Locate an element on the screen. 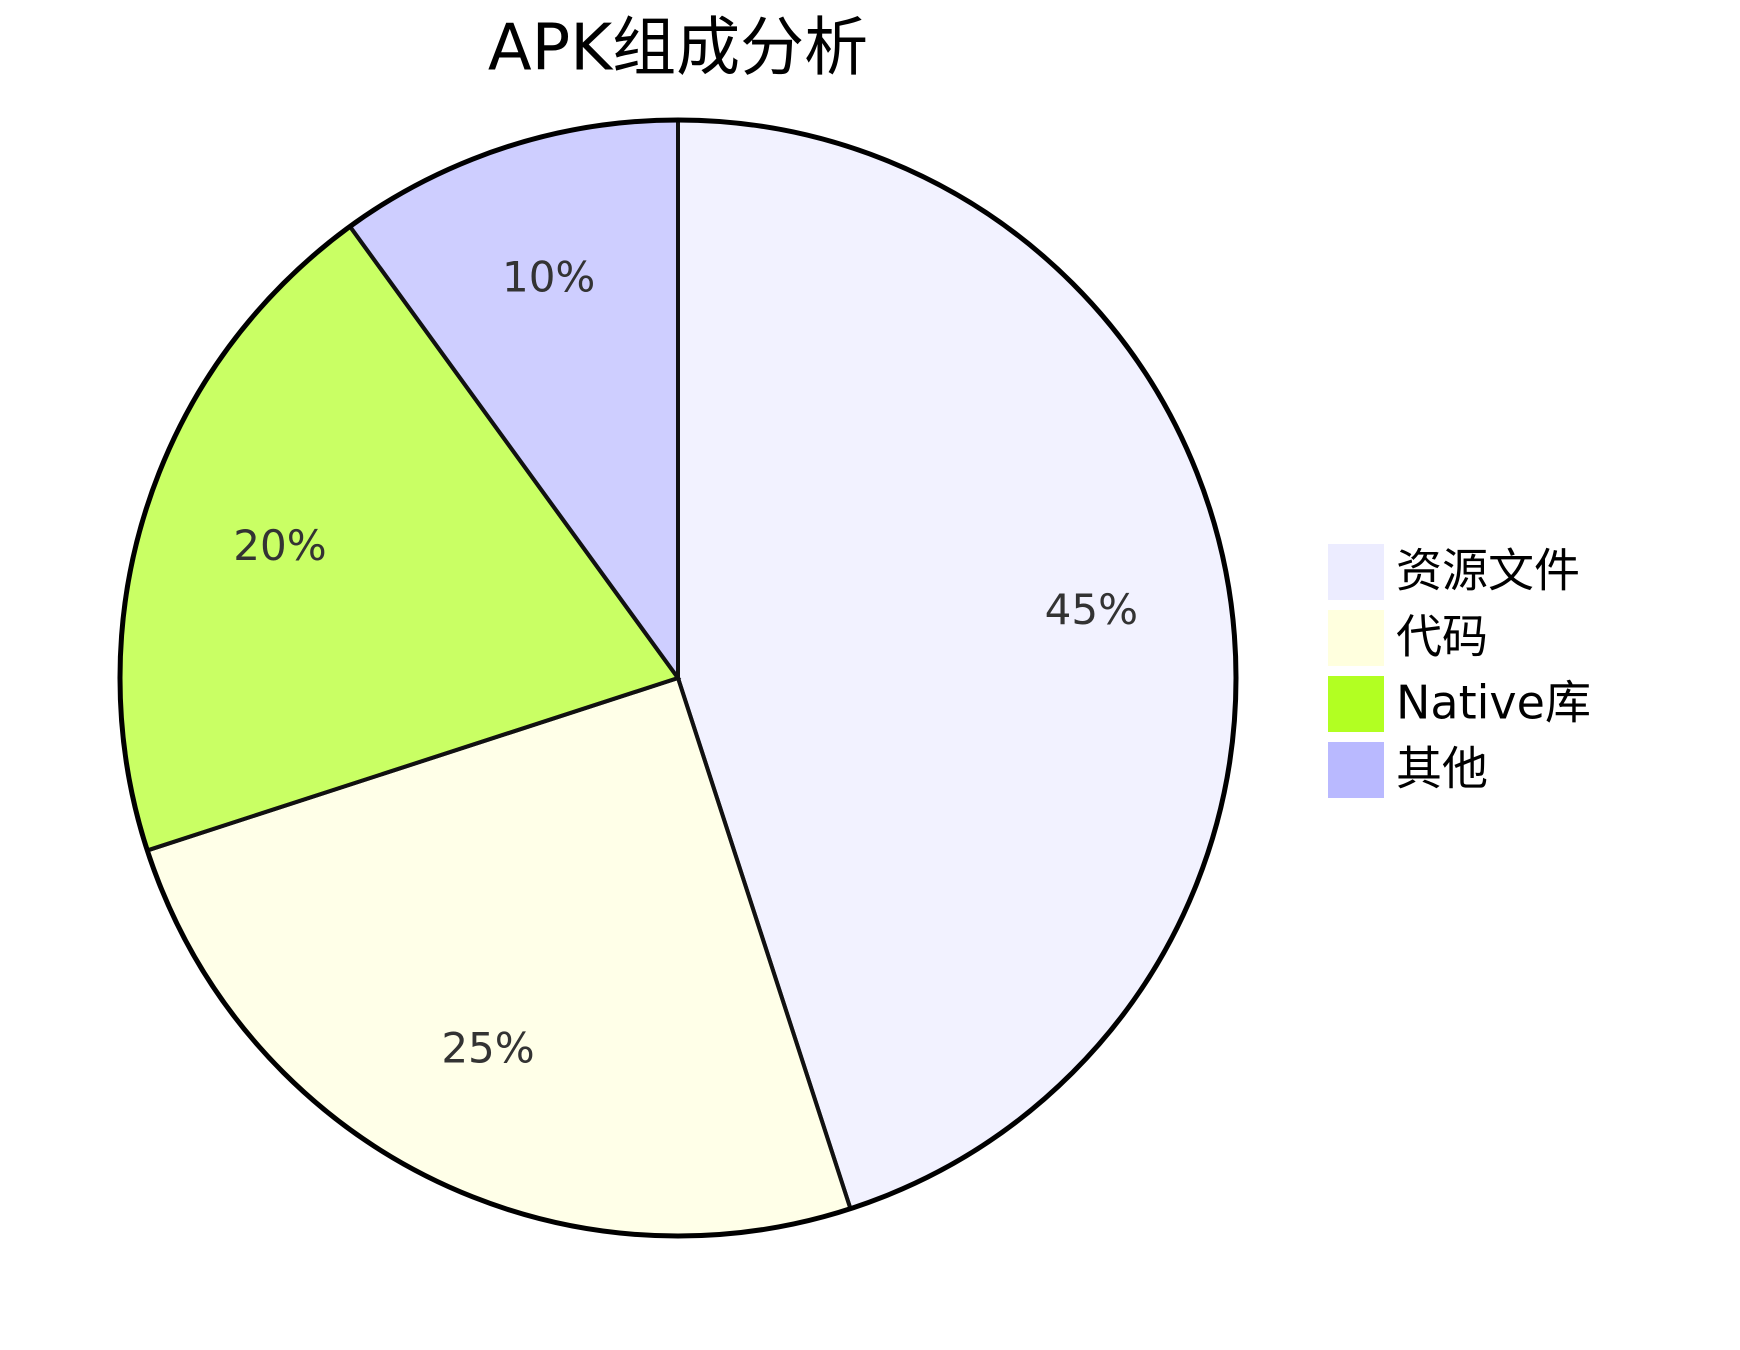 This screenshot has height=1350, width=1740. legend-label: Native库 is located at coordinates (1493, 703).